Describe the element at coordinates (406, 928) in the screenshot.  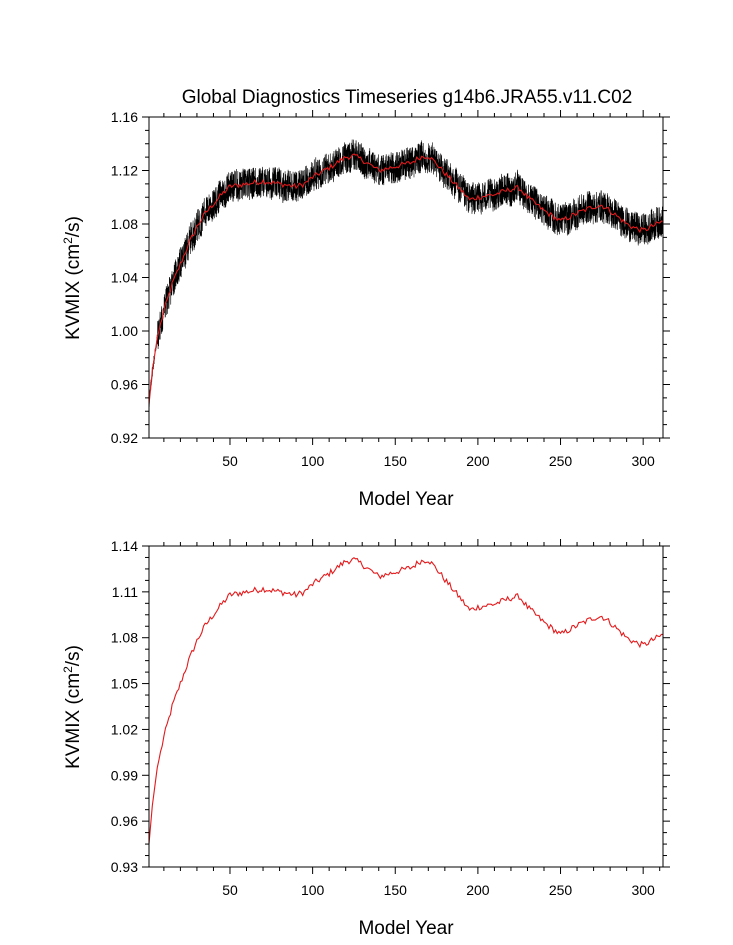
I see `bottom-x-axis-label: Model Year` at that location.